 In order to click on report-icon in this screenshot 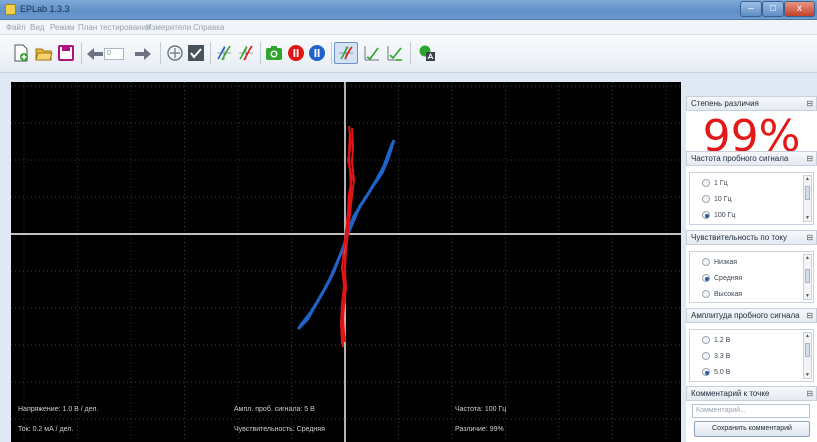, I will do `click(427, 53)`.